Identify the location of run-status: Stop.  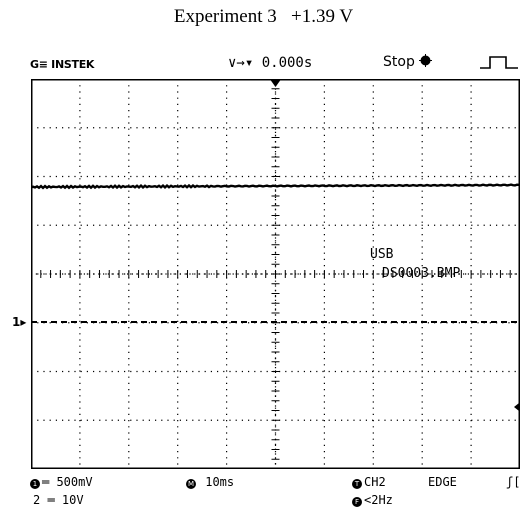
(408, 62).